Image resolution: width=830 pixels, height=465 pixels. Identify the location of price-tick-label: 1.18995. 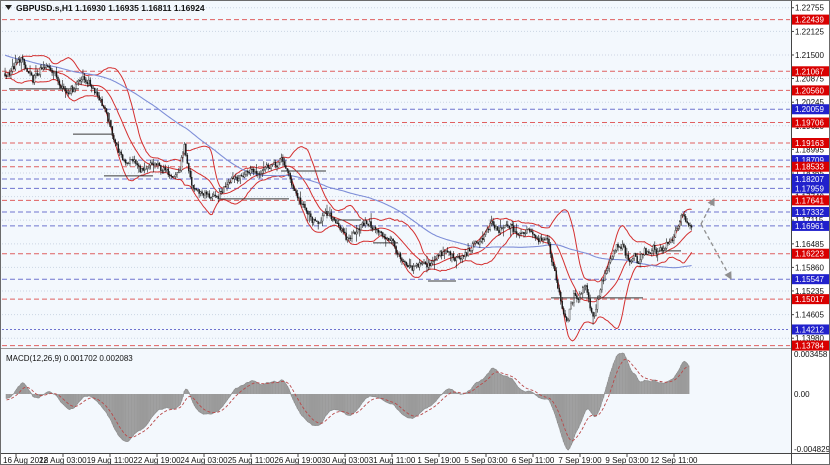
(809, 149).